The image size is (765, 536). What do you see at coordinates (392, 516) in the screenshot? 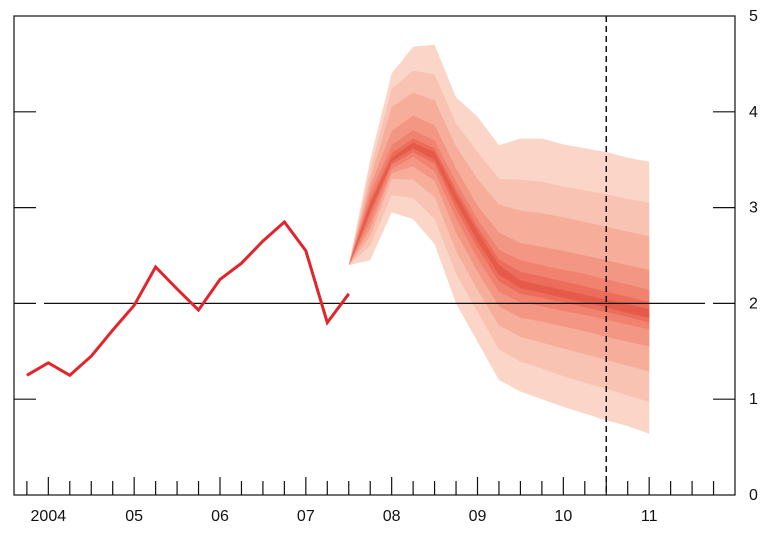
I see `x-tick-label: 08` at bounding box center [392, 516].